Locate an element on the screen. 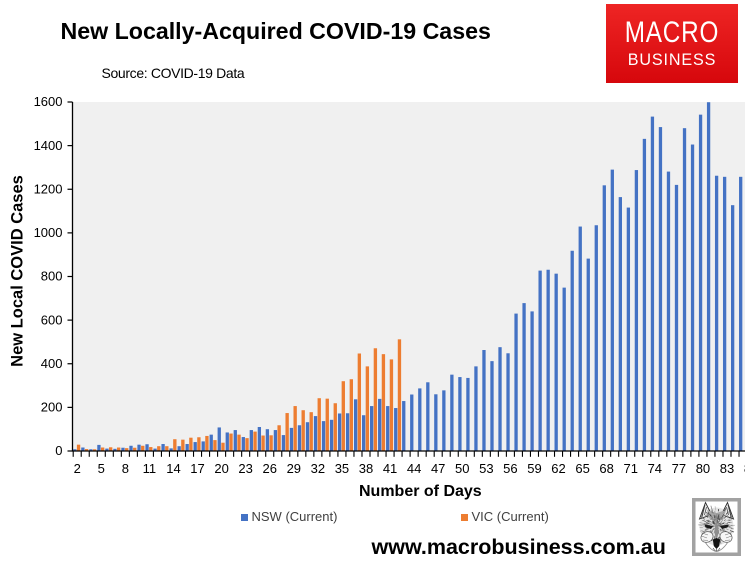  svg-text: 5 is located at coordinates (101, 468).